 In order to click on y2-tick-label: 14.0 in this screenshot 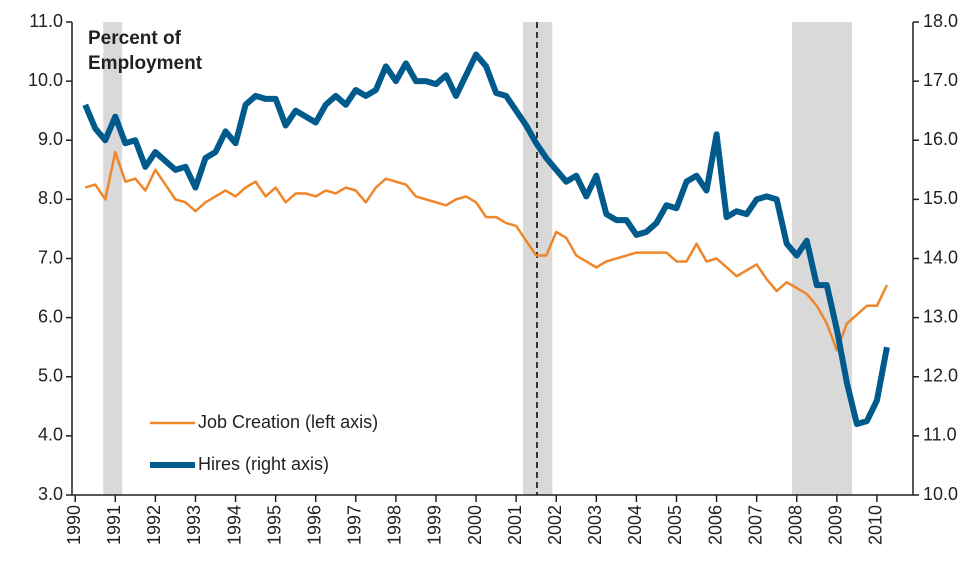, I will do `click(940, 257)`.